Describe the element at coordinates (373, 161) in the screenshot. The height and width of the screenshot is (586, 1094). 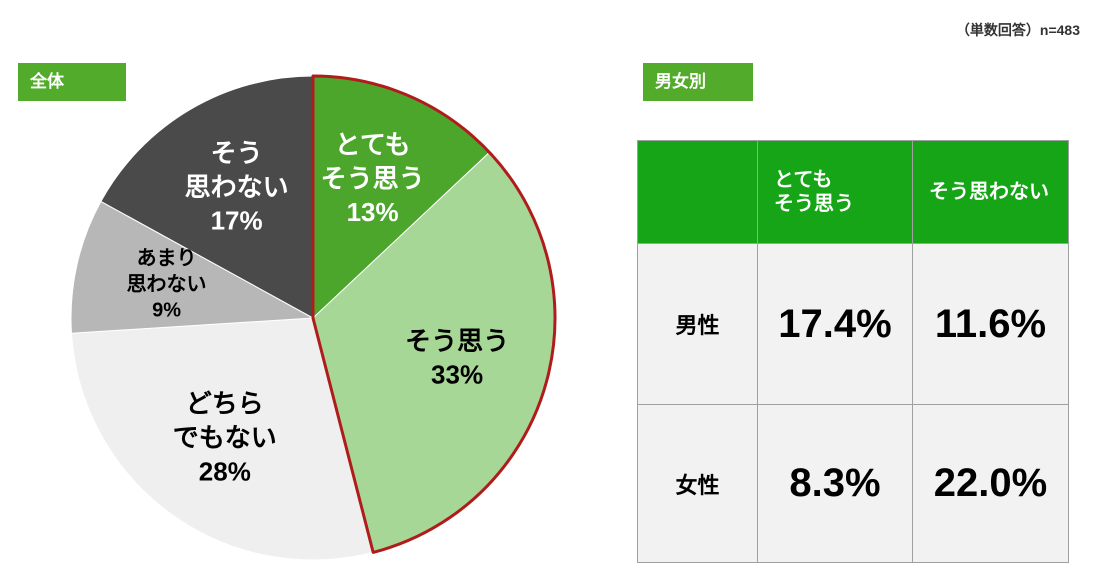
I see `slice-label: とてもそう思う` at that location.